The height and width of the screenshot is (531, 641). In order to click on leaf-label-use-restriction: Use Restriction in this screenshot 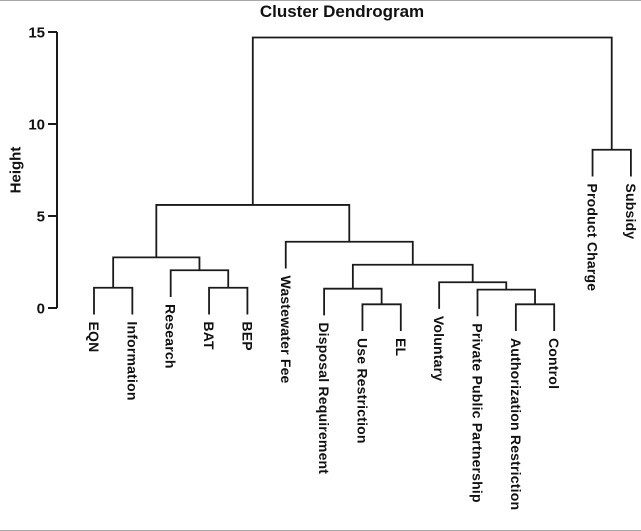, I will do `click(362, 391)`.